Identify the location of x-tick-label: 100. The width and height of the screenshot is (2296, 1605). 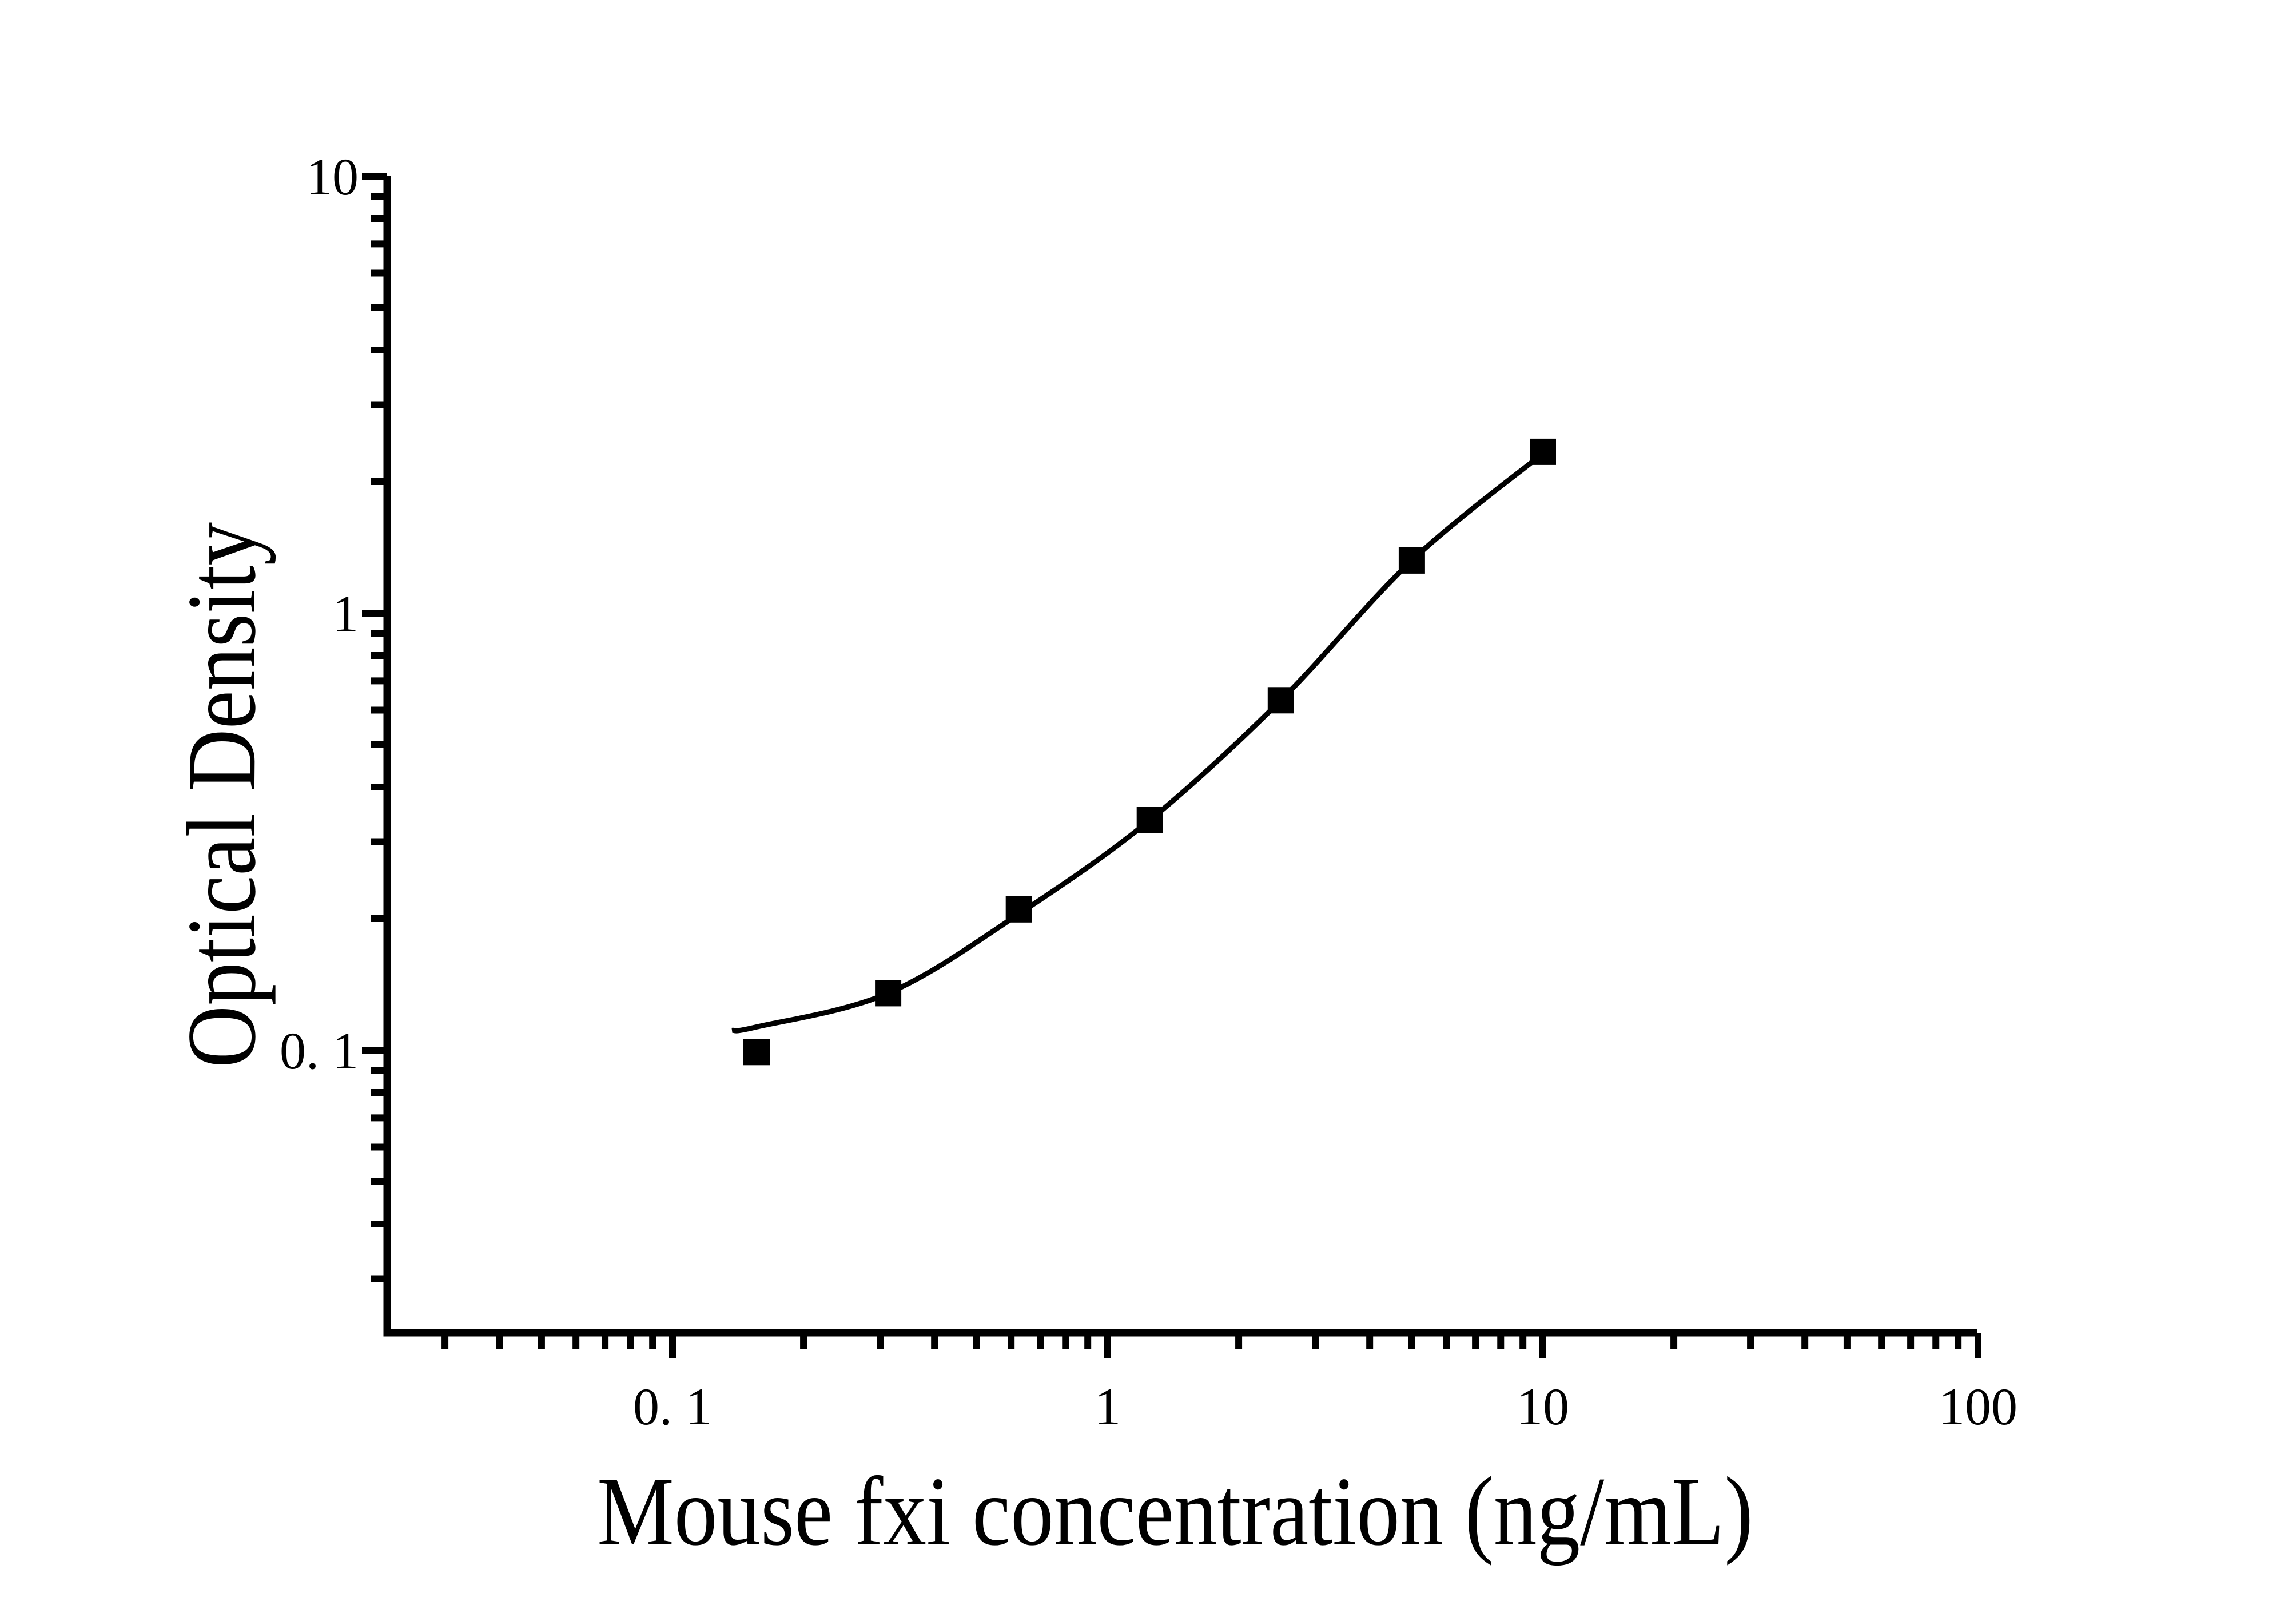
(1979, 1406).